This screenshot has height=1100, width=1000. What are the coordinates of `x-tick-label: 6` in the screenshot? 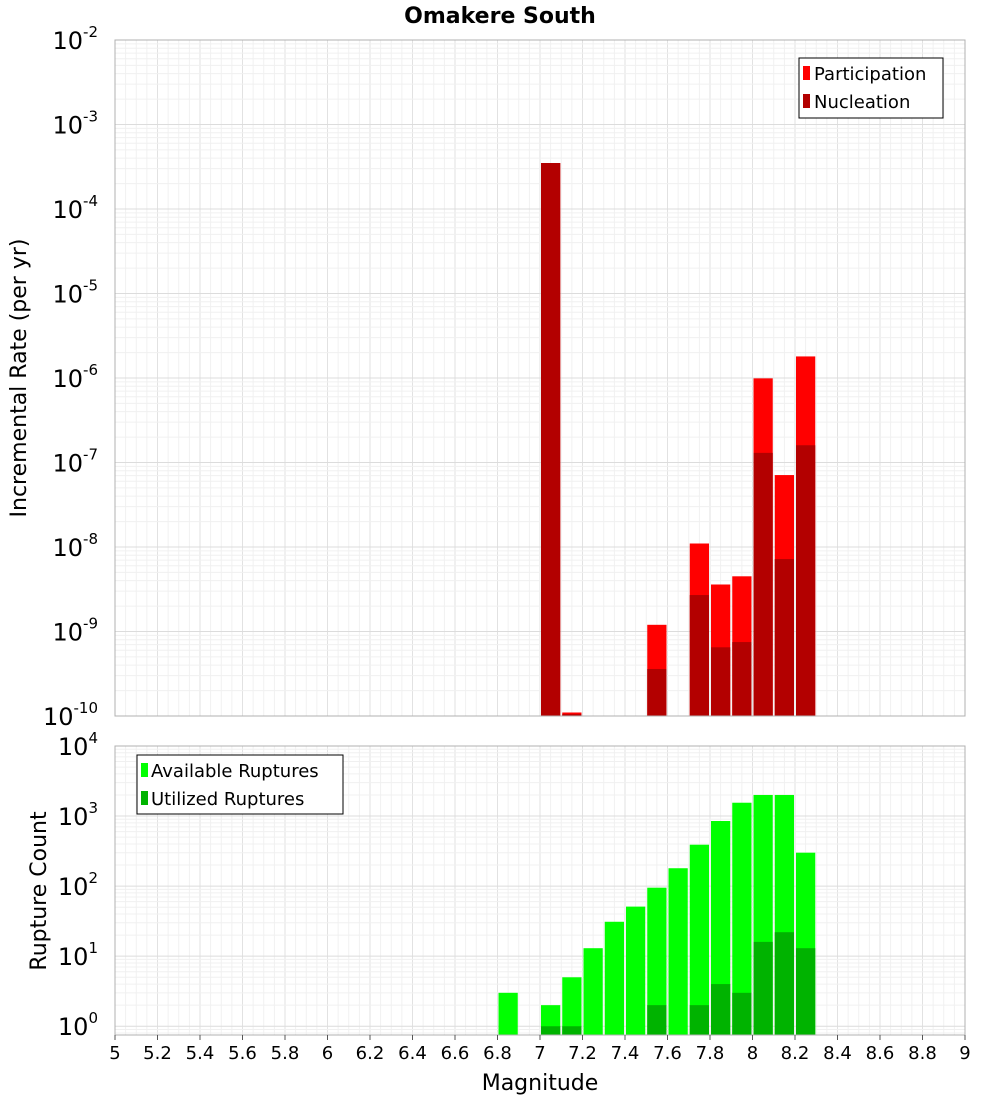 It's located at (327, 1053).